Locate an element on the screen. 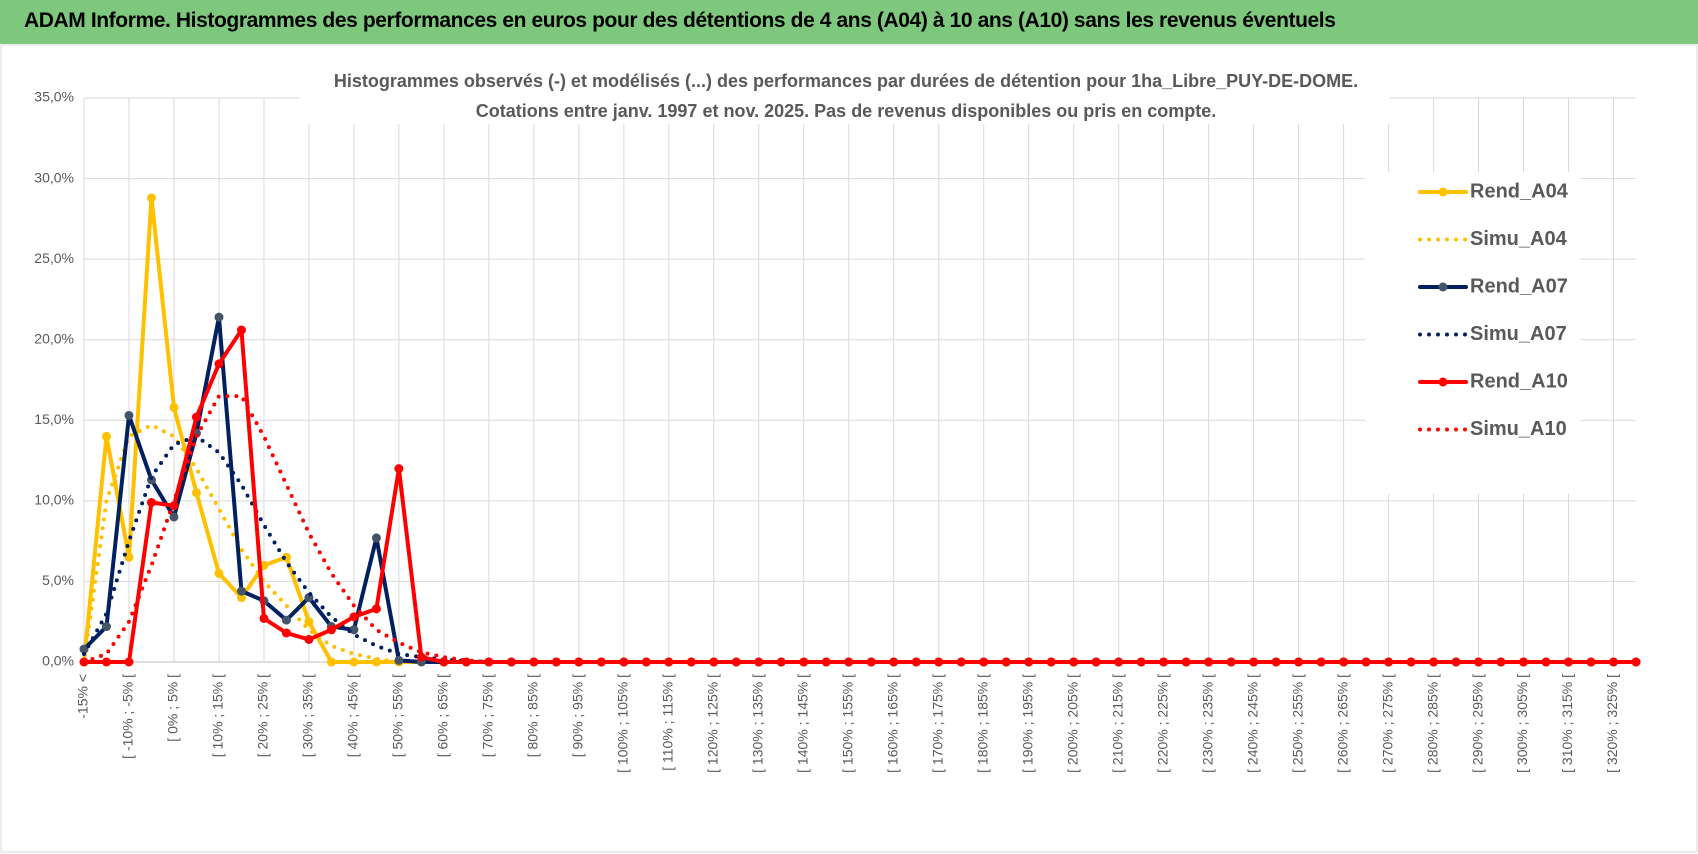  x-tick-label: [ 160% ; 165% [ is located at coordinates (892, 723).